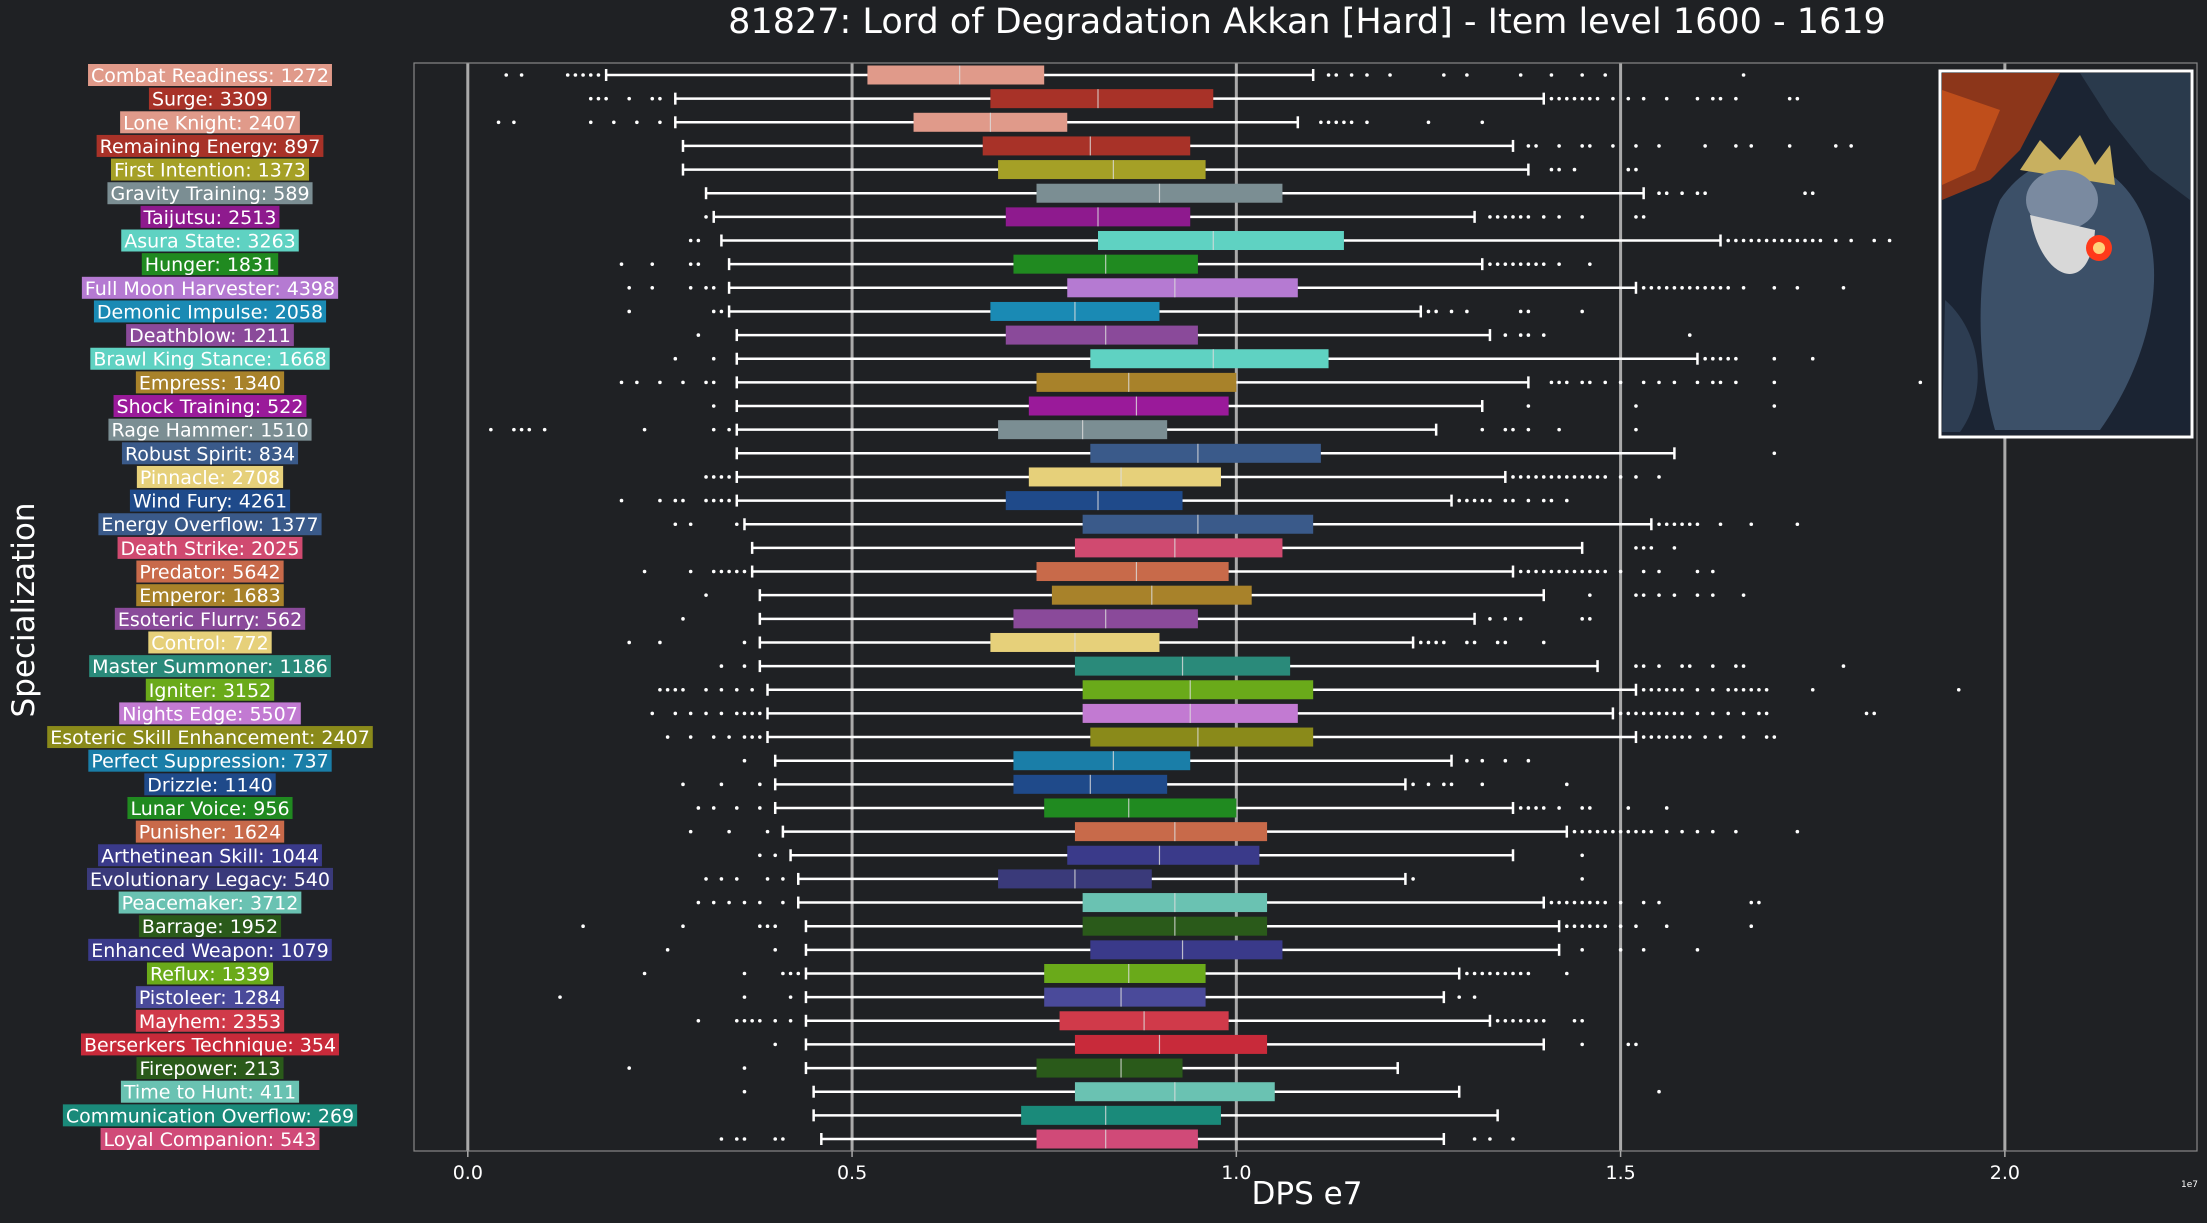 The height and width of the screenshot is (1223, 2207). What do you see at coordinates (210, 312) in the screenshot?
I see `y-tick-label: Demonic Impulse: 2058` at bounding box center [210, 312].